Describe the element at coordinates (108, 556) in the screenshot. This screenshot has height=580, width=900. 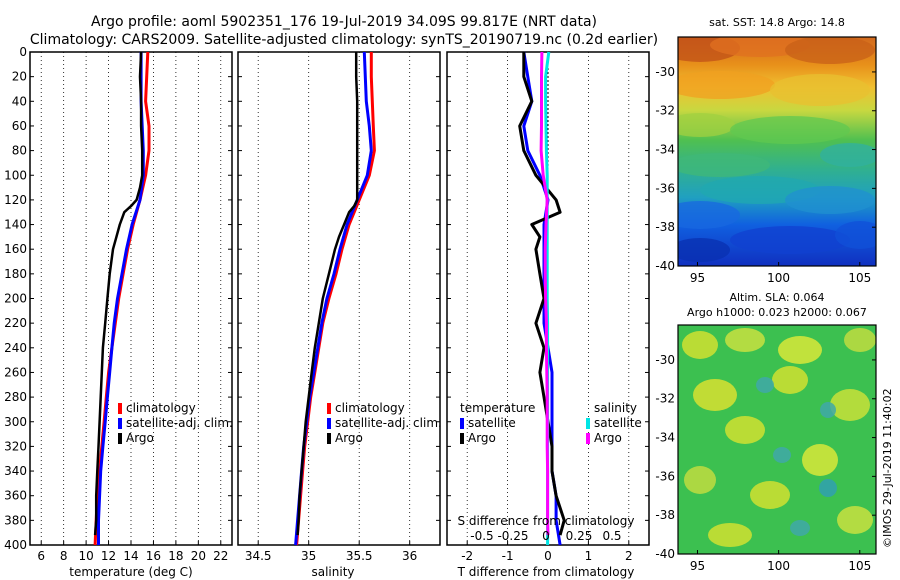
I see `x-tick-label: 12` at that location.